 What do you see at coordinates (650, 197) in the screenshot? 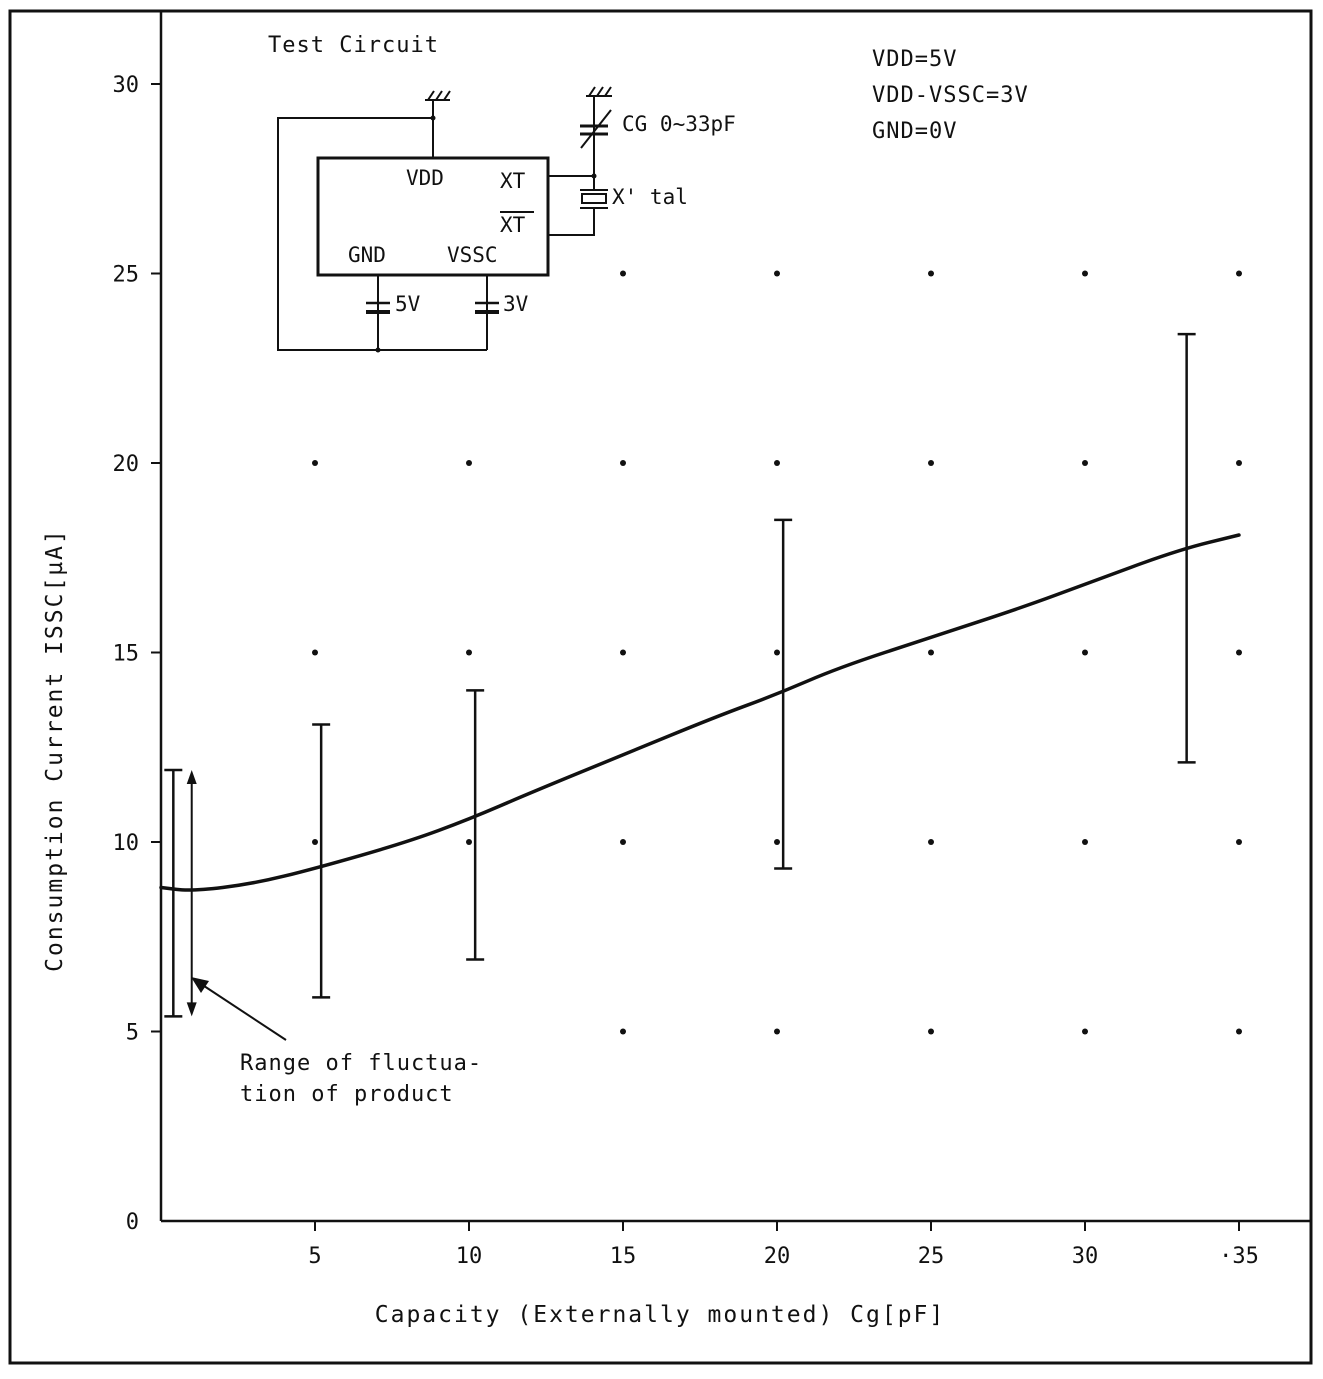
I see `xtal-label: X' tal` at bounding box center [650, 197].